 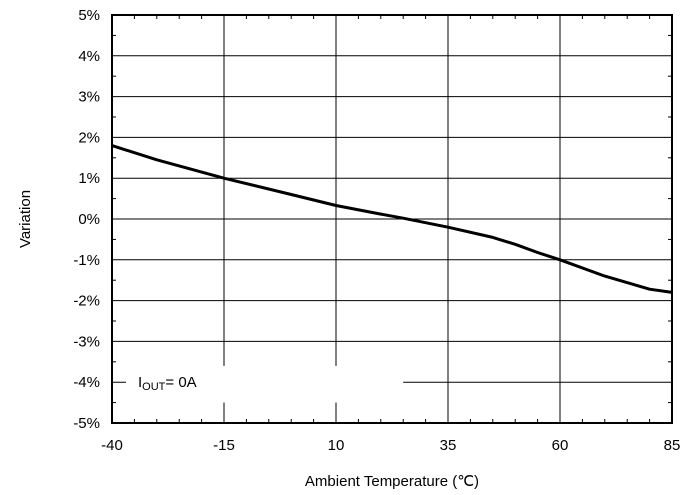 What do you see at coordinates (89, 97) in the screenshot?
I see `y-tick-label: 3%` at bounding box center [89, 97].